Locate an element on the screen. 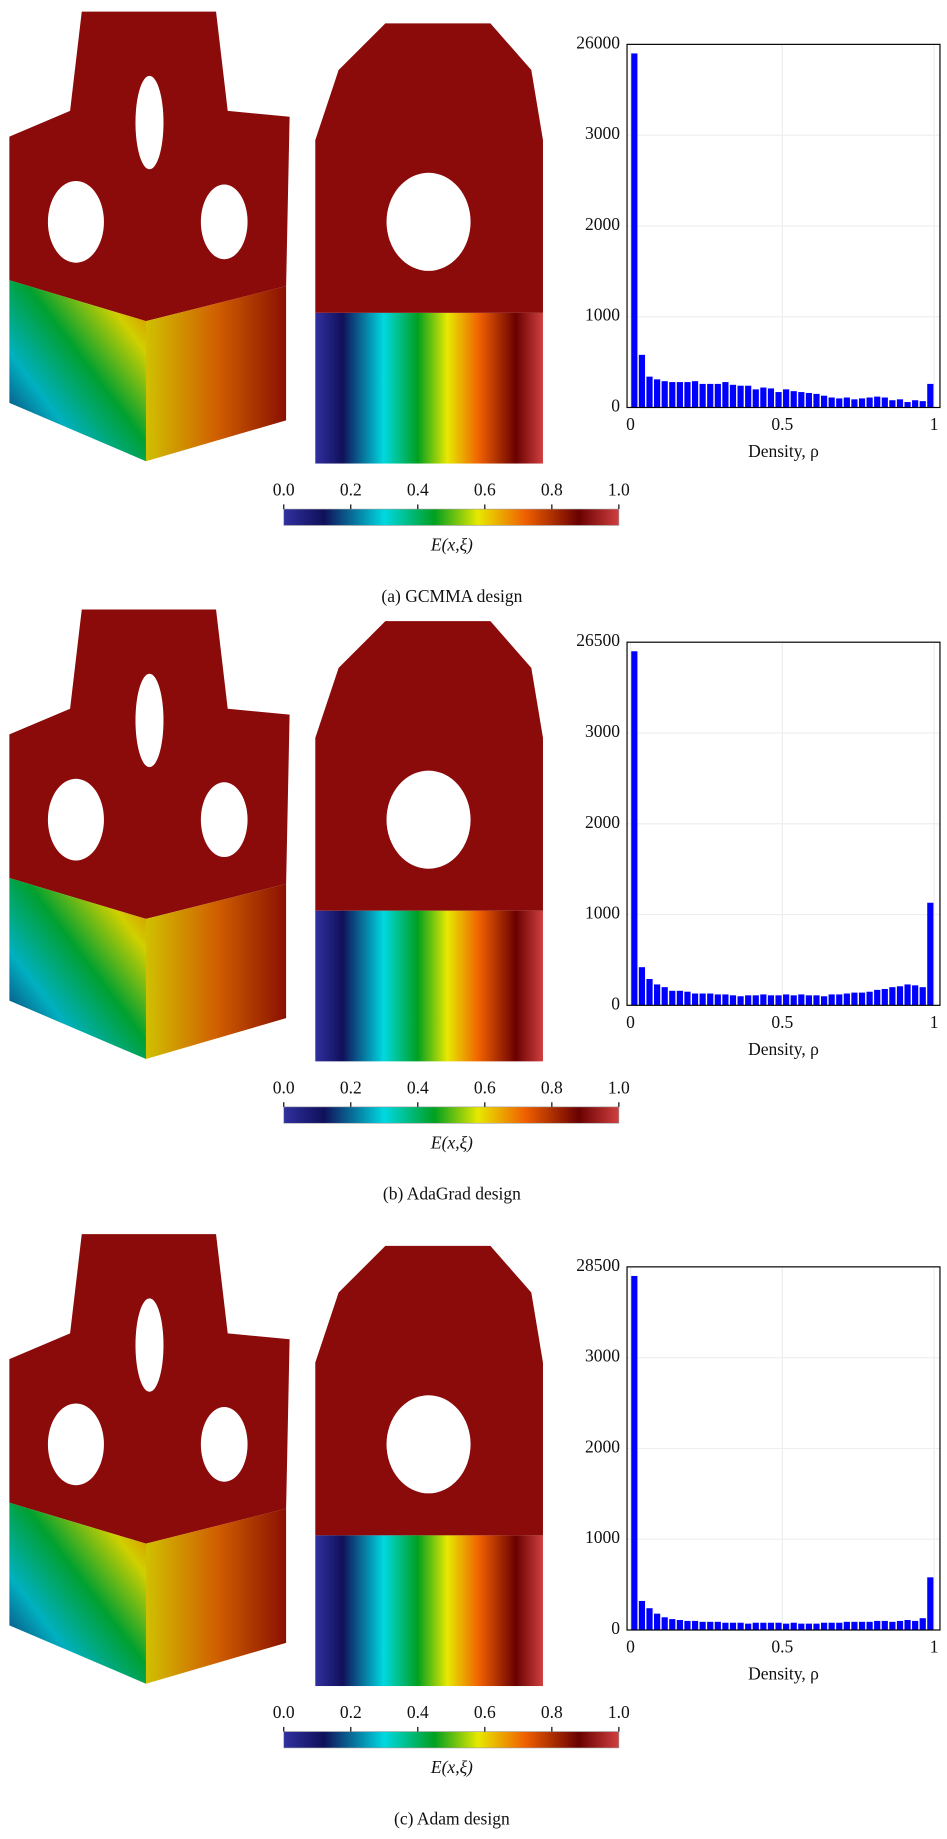 This screenshot has height=1839, width=947. colorbar is located at coordinates (451, 1115).